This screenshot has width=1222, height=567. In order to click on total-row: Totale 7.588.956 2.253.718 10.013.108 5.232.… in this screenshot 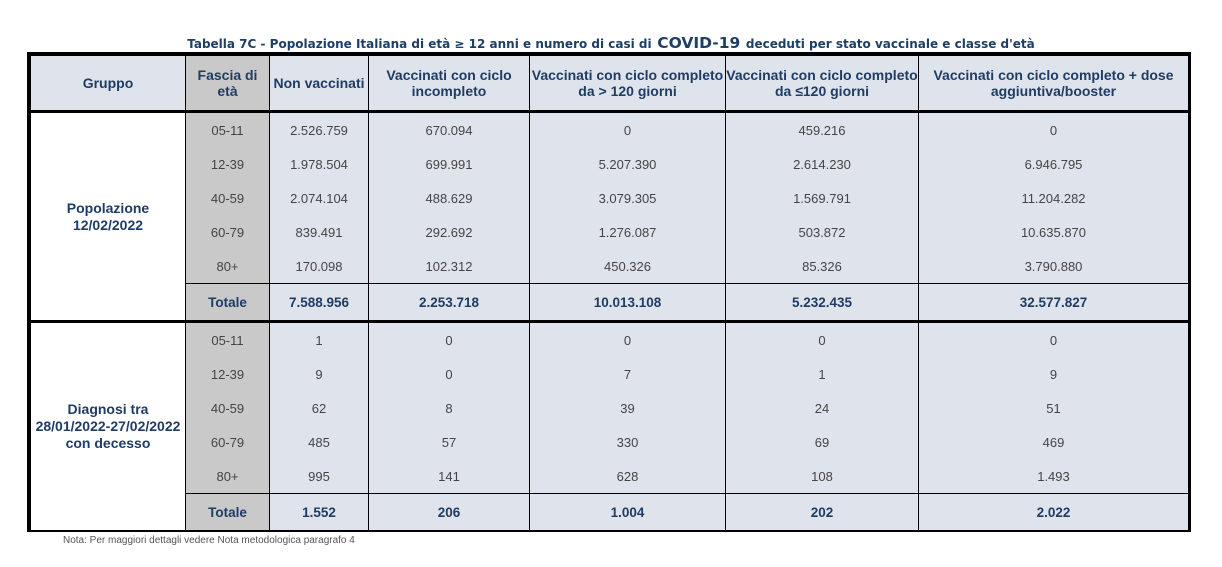, I will do `click(610, 302)`.